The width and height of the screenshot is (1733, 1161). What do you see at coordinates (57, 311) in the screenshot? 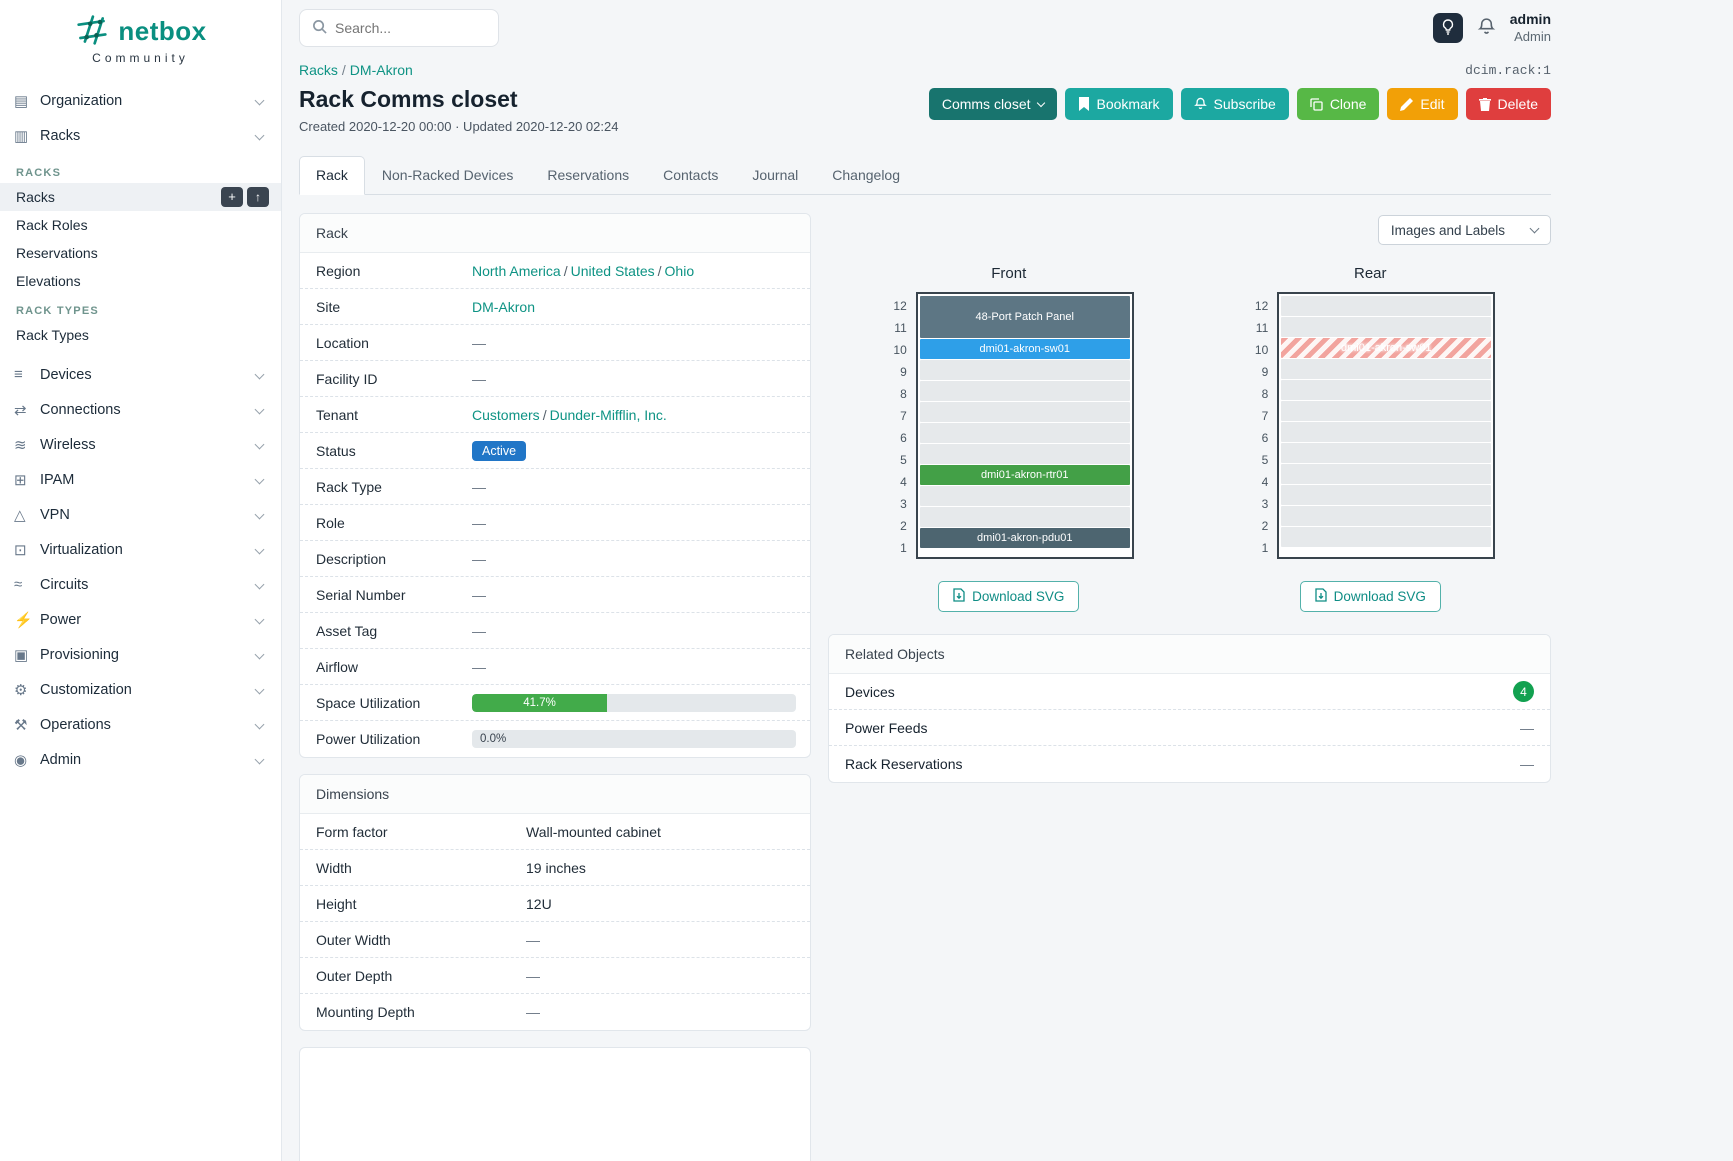
I see `subnav-header-rack-types: RACK TYPES` at bounding box center [57, 311].